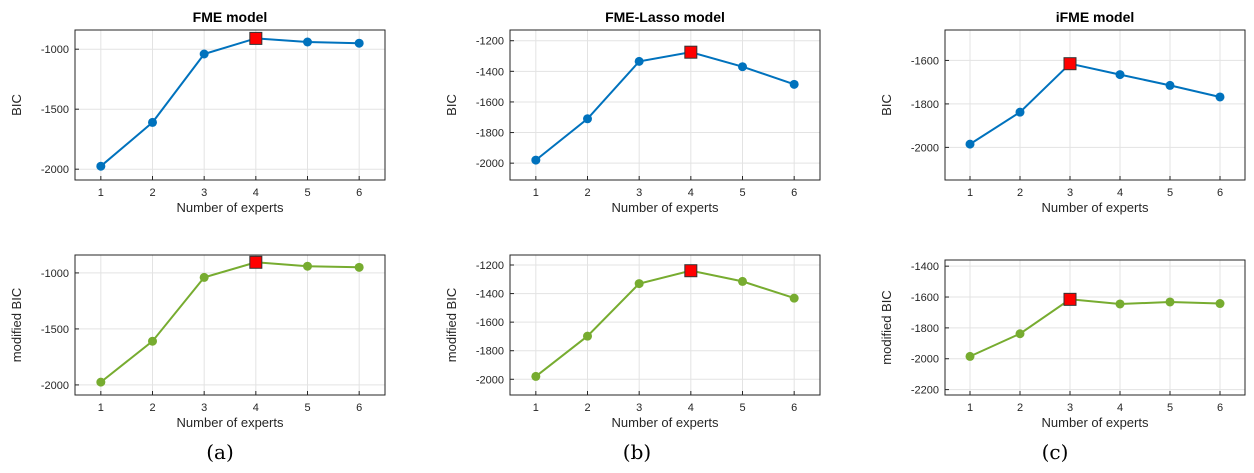 The height and width of the screenshot is (473, 1254). What do you see at coordinates (665, 17) in the screenshot?
I see `chart-title: FME-Lasso model` at bounding box center [665, 17].